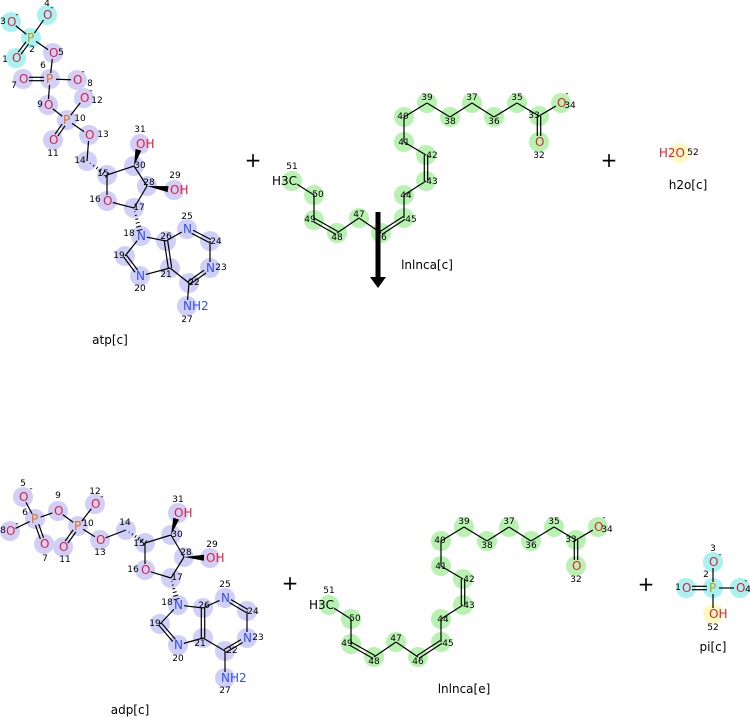 The height and width of the screenshot is (717, 750). Describe the element at coordinates (450, 122) in the screenshot. I see `atom: 38` at that location.